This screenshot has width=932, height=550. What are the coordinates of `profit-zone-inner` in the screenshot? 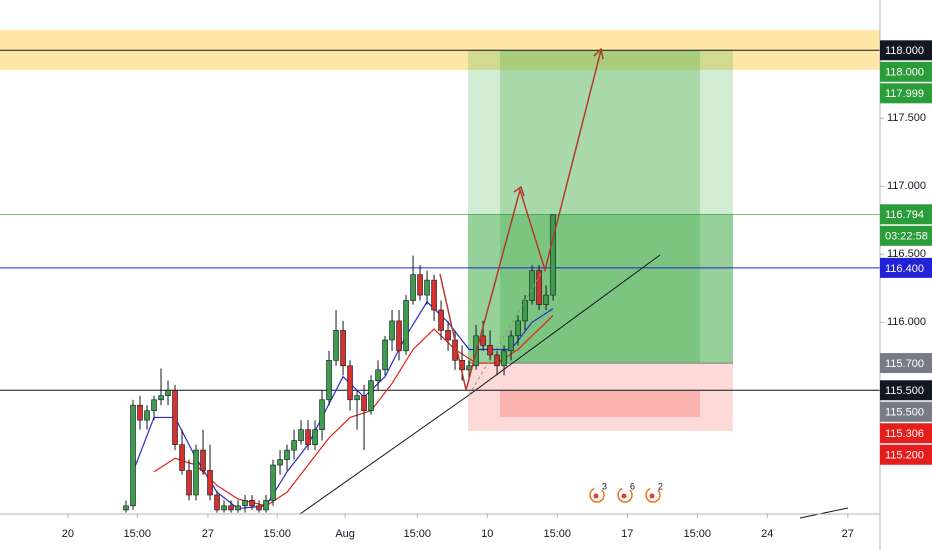 It's located at (600, 207).